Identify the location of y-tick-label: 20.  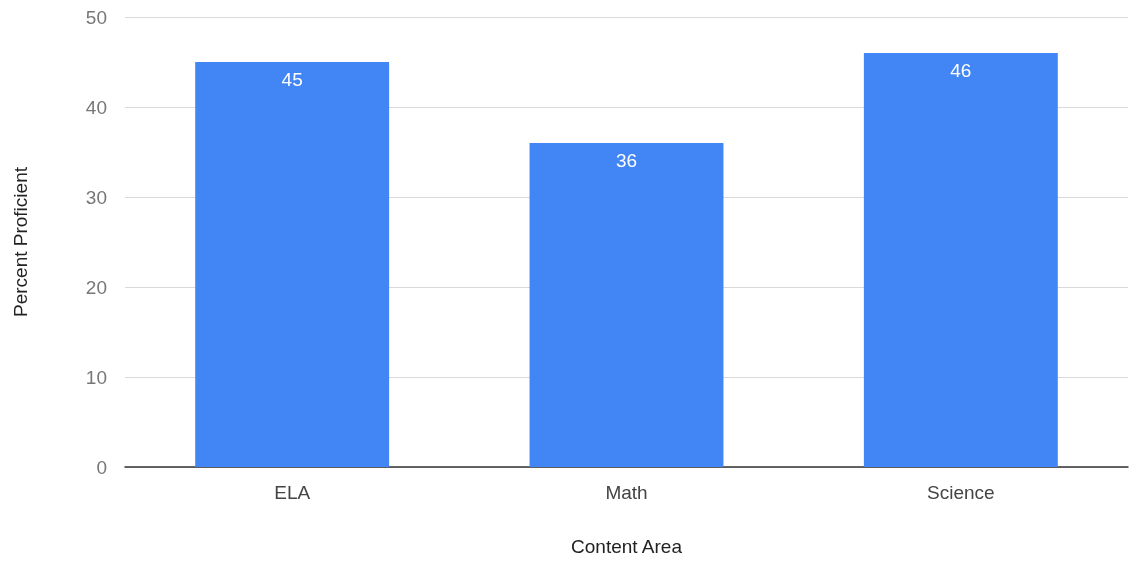
(96, 287).